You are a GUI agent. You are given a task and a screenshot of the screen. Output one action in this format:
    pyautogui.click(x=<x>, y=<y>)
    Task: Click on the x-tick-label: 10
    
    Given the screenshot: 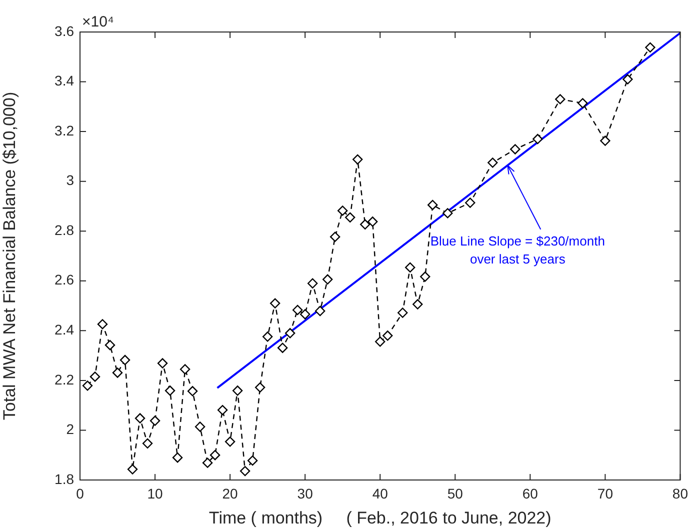 What is the action you would take?
    pyautogui.click(x=155, y=493)
    